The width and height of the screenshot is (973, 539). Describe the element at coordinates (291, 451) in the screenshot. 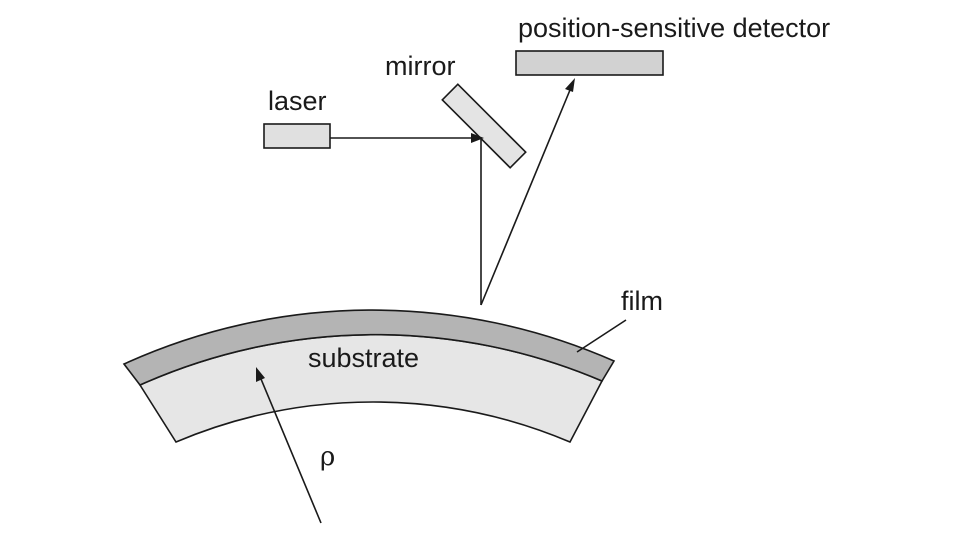

I see `radius-arrow-line` at that location.